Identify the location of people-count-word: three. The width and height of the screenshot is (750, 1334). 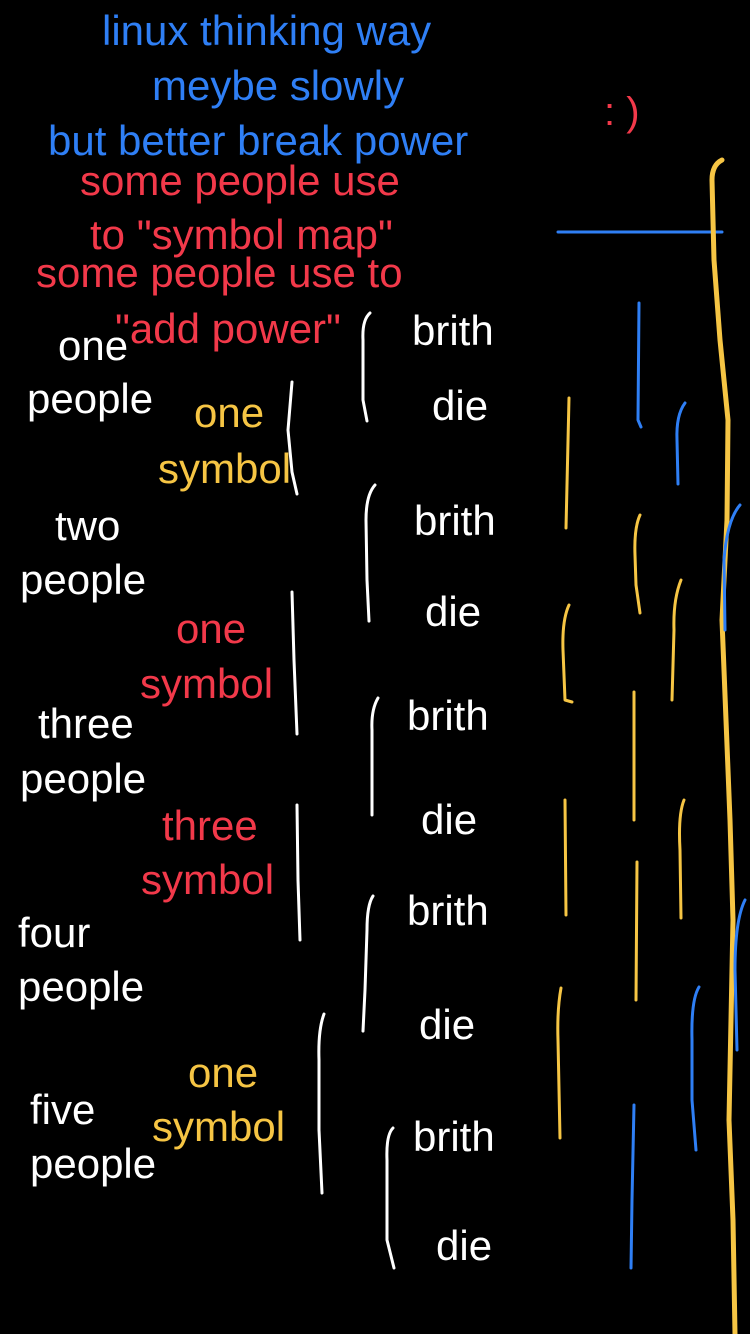
(86, 723).